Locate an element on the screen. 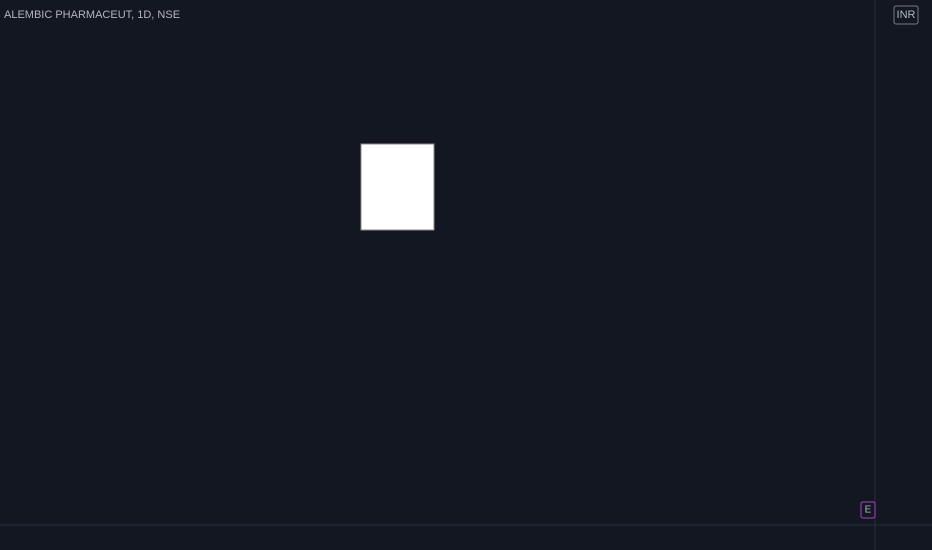 This screenshot has height=550, width=932. currency-box is located at coordinates (906, 15).